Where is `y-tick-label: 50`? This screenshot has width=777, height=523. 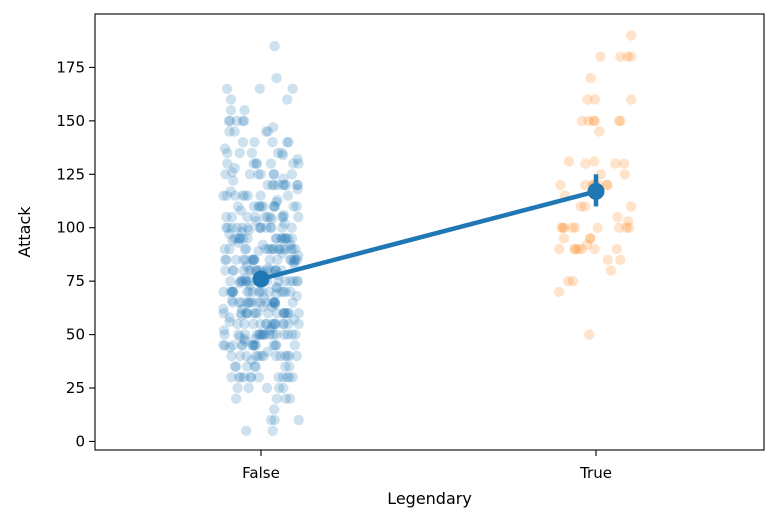
y-tick-label: 50 is located at coordinates (75, 335).